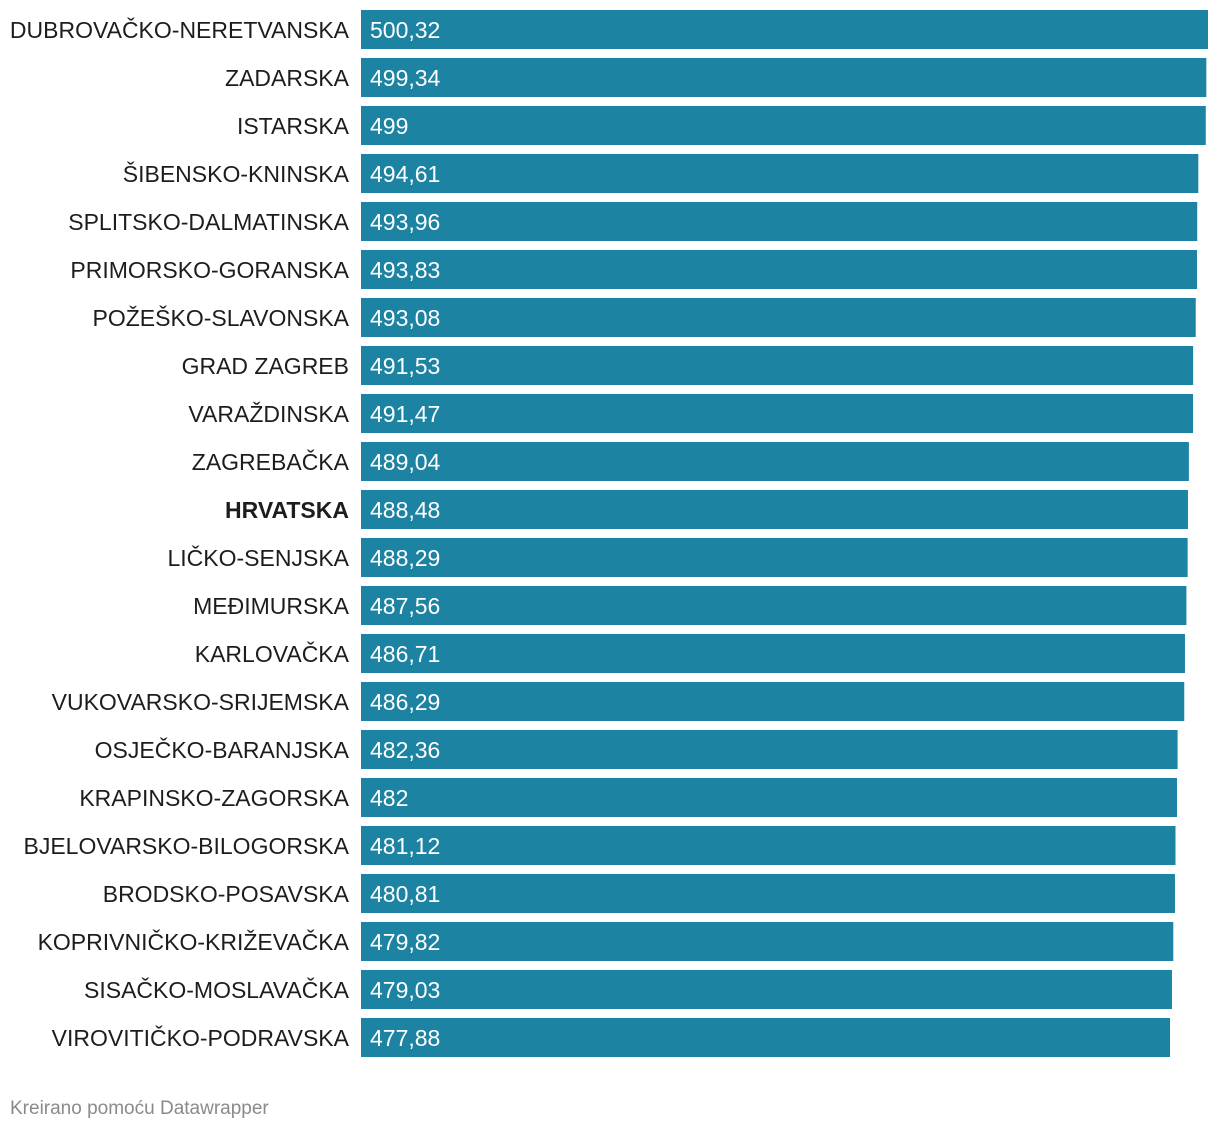 The image size is (1220, 1134). What do you see at coordinates (405, 846) in the screenshot?
I see `value-label: 481,12` at bounding box center [405, 846].